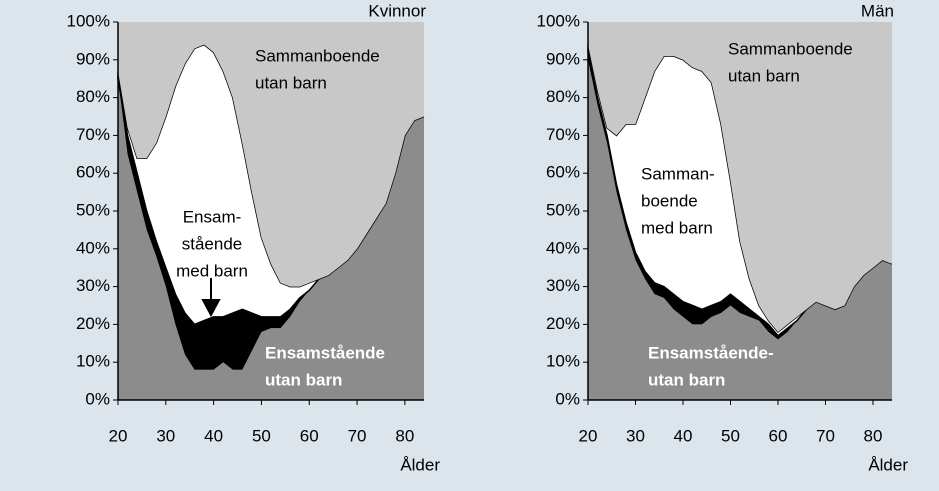 The height and width of the screenshot is (491, 939). I want to click on arrow, so click(211, 298).